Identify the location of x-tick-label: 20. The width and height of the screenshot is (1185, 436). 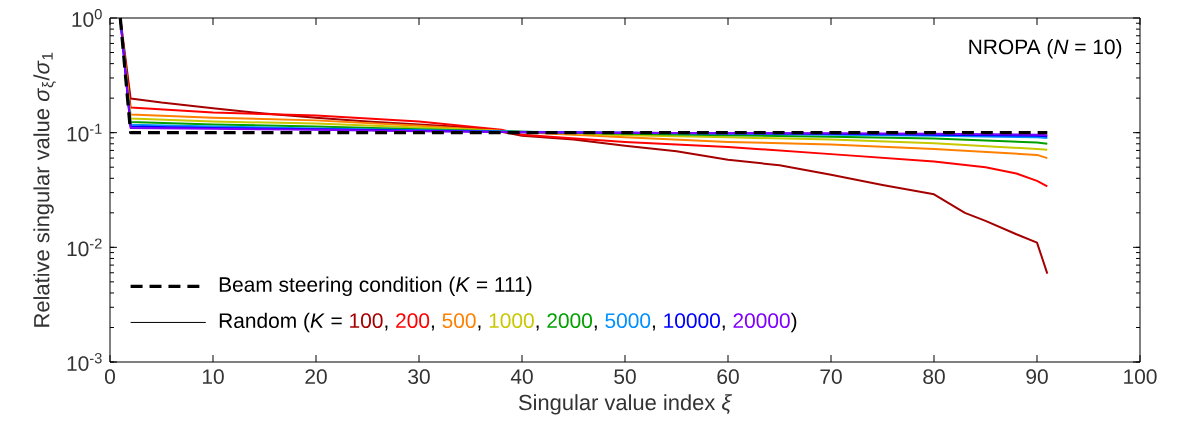
(316, 376).